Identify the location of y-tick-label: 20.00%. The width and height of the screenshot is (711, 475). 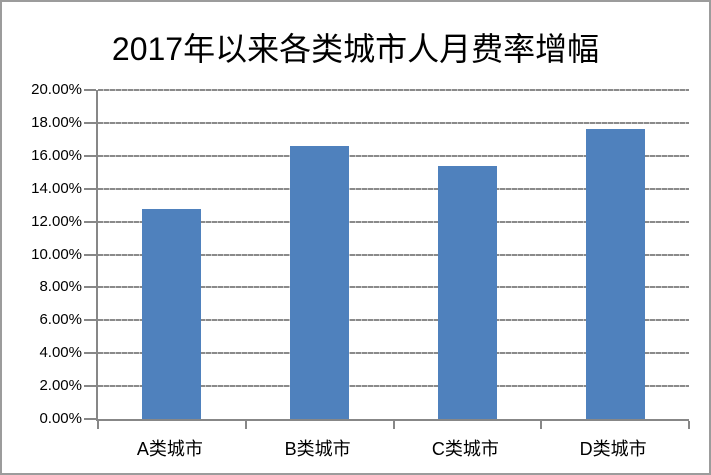
(56, 89).